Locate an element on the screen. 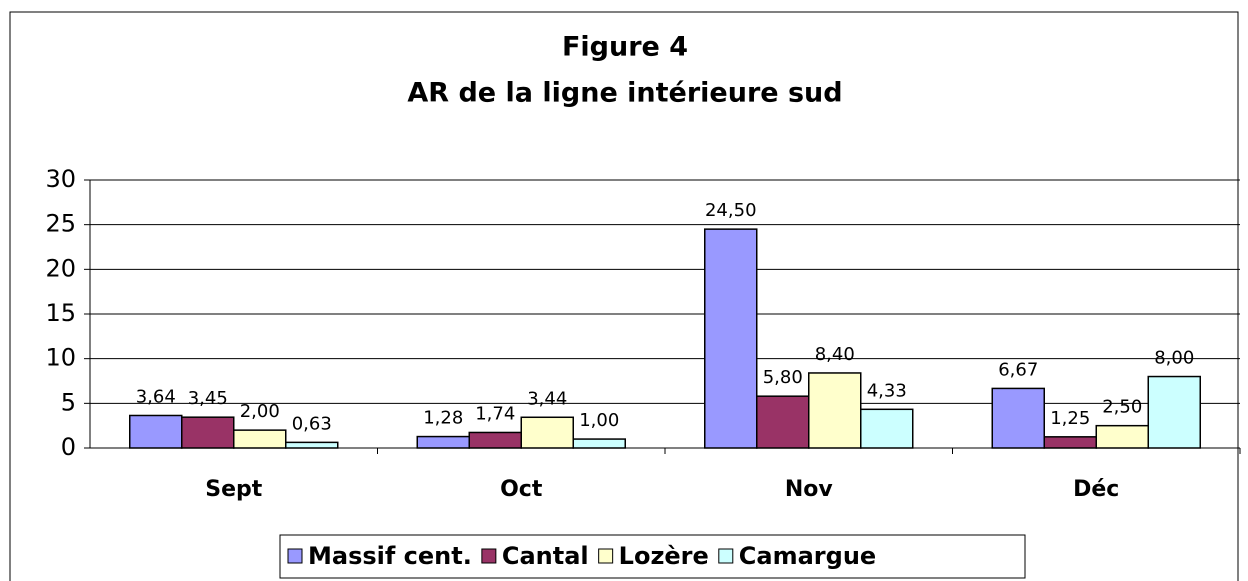 The height and width of the screenshot is (581, 1248). data-label: 8,00 is located at coordinates (1174, 358).